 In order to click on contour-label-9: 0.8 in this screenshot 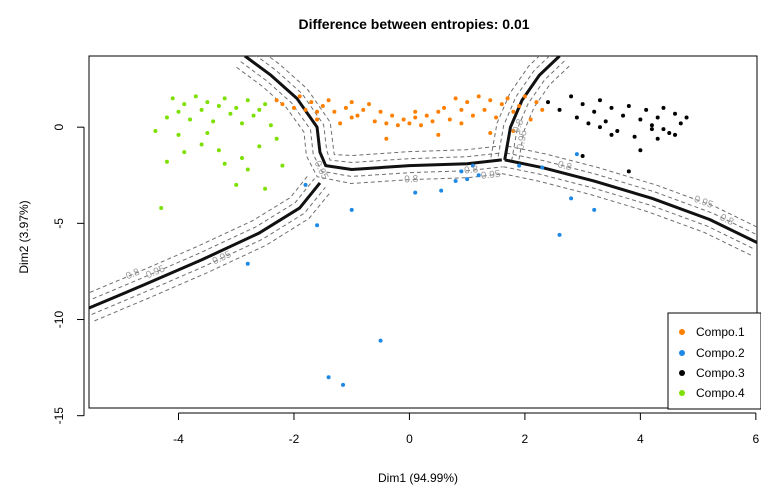, I will do `click(565, 166)`.